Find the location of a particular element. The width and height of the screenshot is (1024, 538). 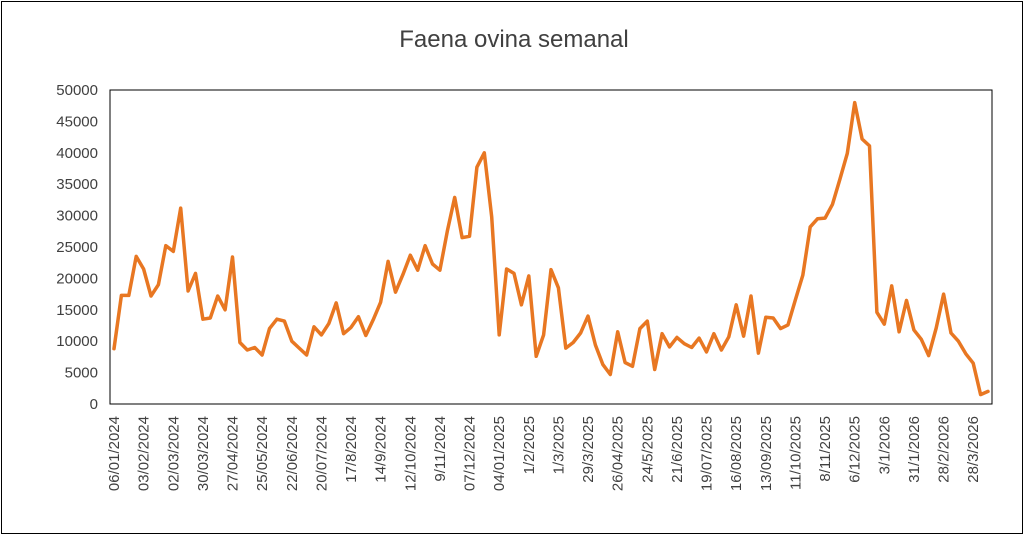

x-tick-label: 04/01/2025 is located at coordinates (499, 453).